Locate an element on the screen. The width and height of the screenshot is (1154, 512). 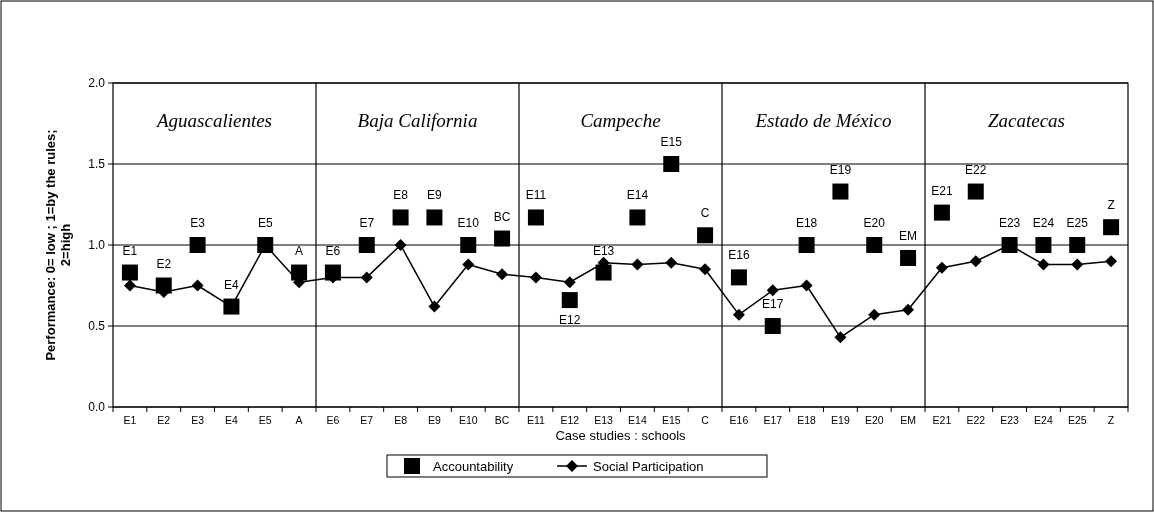
annotation: E18 is located at coordinates (806, 223).